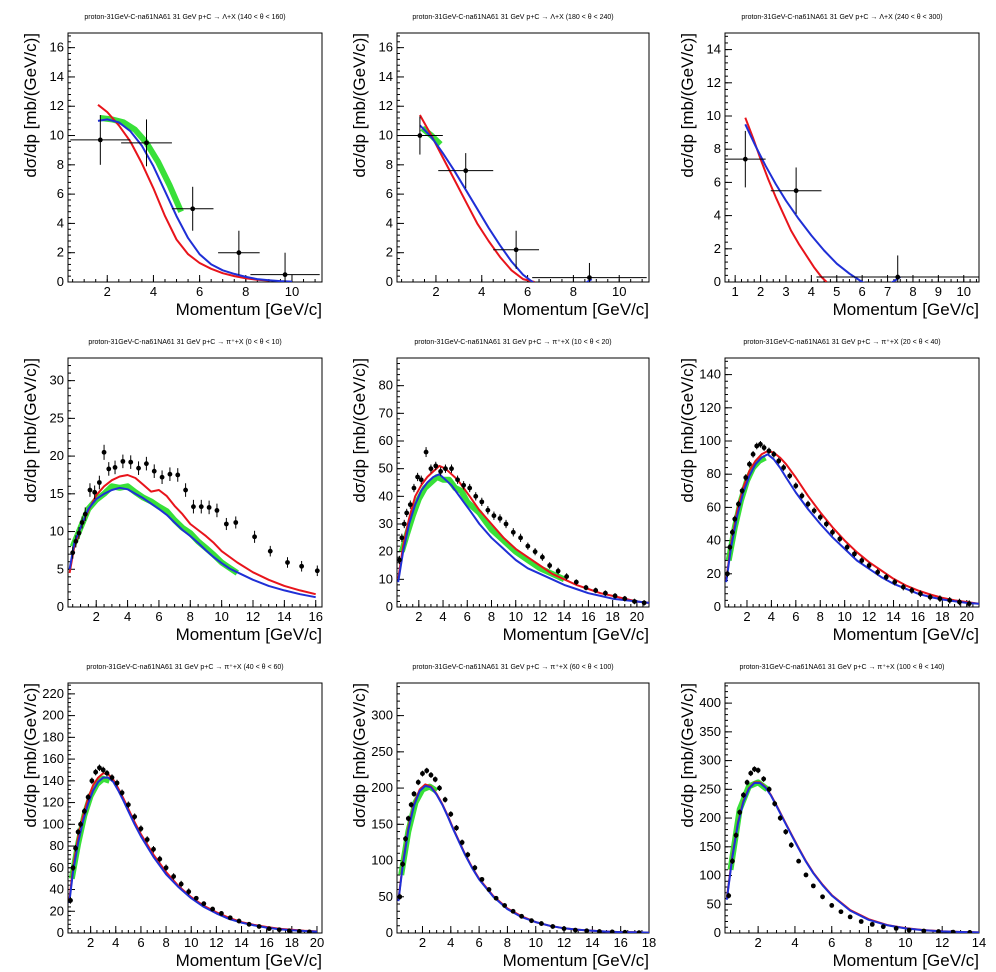 The height and width of the screenshot is (972, 996). Describe the element at coordinates (906, 634) in the screenshot. I see `x-axis-label: Momentum [GeV/c]` at that location.